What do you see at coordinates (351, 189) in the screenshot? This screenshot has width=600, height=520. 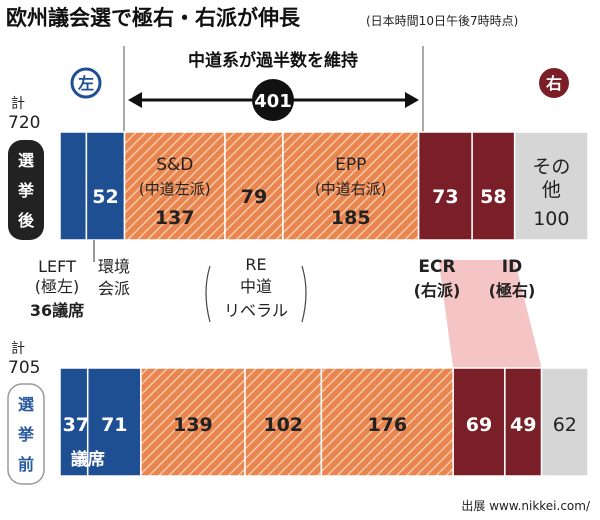 I see `label-after-epp-sub: (中道右派)` at bounding box center [351, 189].